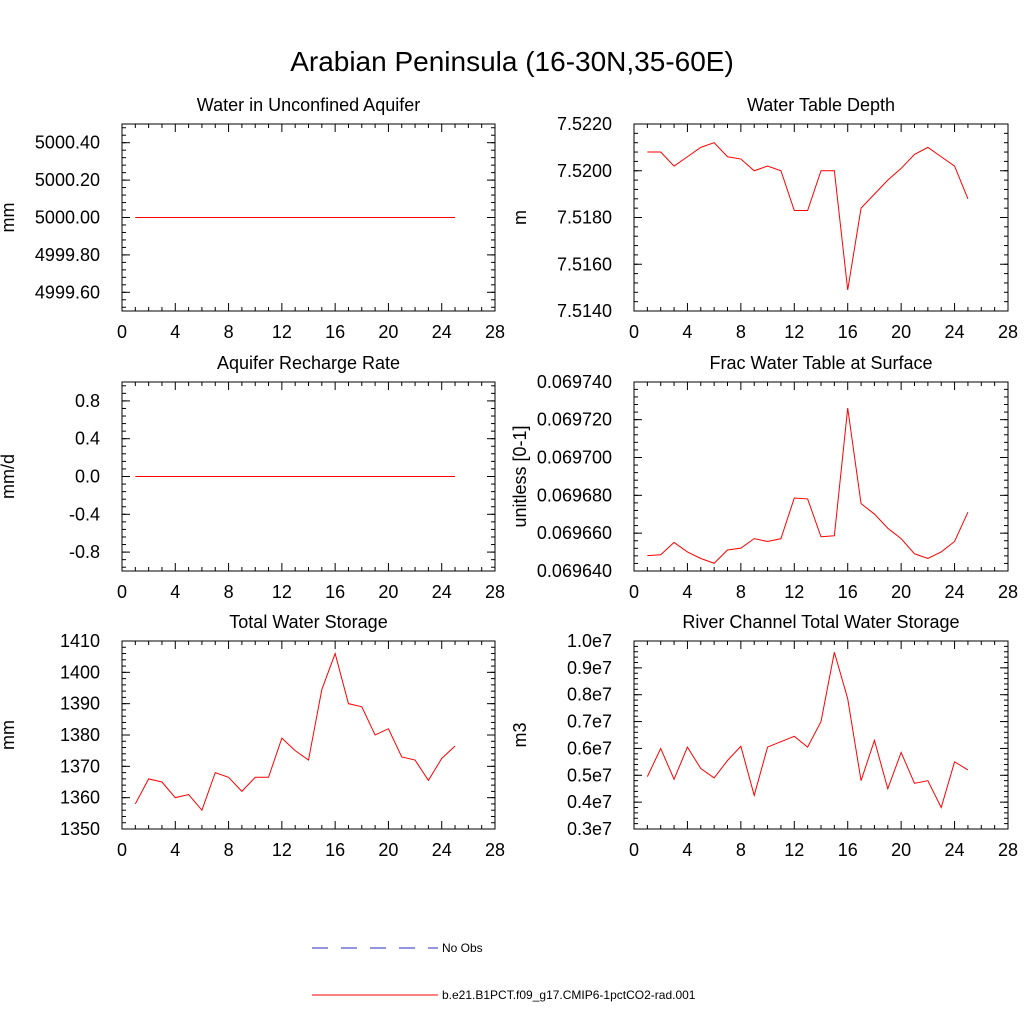 The height and width of the screenshot is (1024, 1024). Describe the element at coordinates (87, 401) in the screenshot. I see `y-tick-label: 0.8` at that location.